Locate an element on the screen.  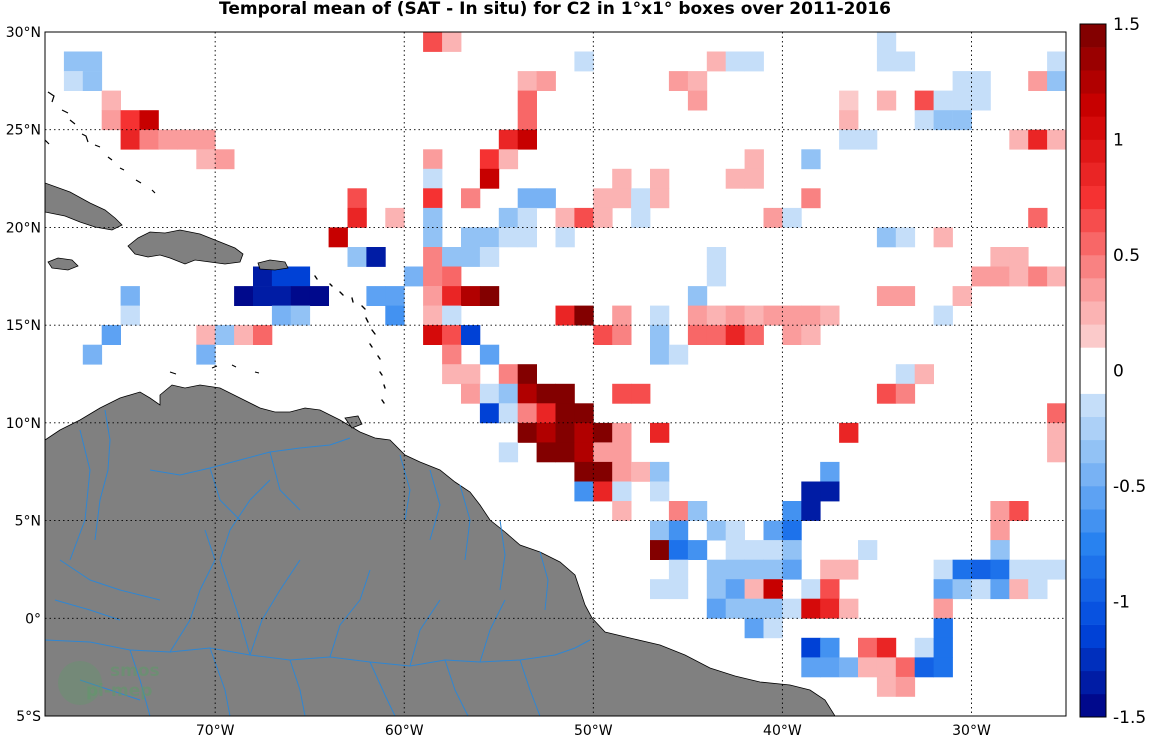
west-rivers is located at coordinates (107, 630).